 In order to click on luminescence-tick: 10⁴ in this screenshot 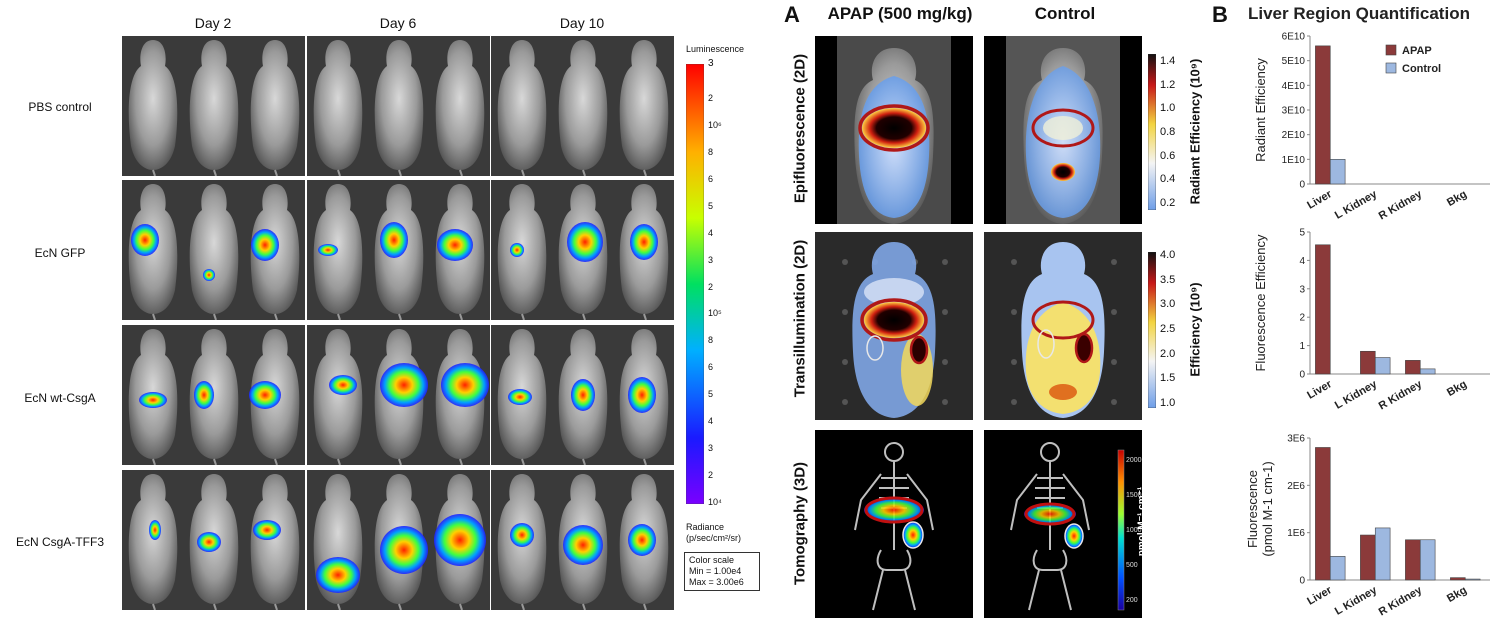, I will do `click(715, 502)`.